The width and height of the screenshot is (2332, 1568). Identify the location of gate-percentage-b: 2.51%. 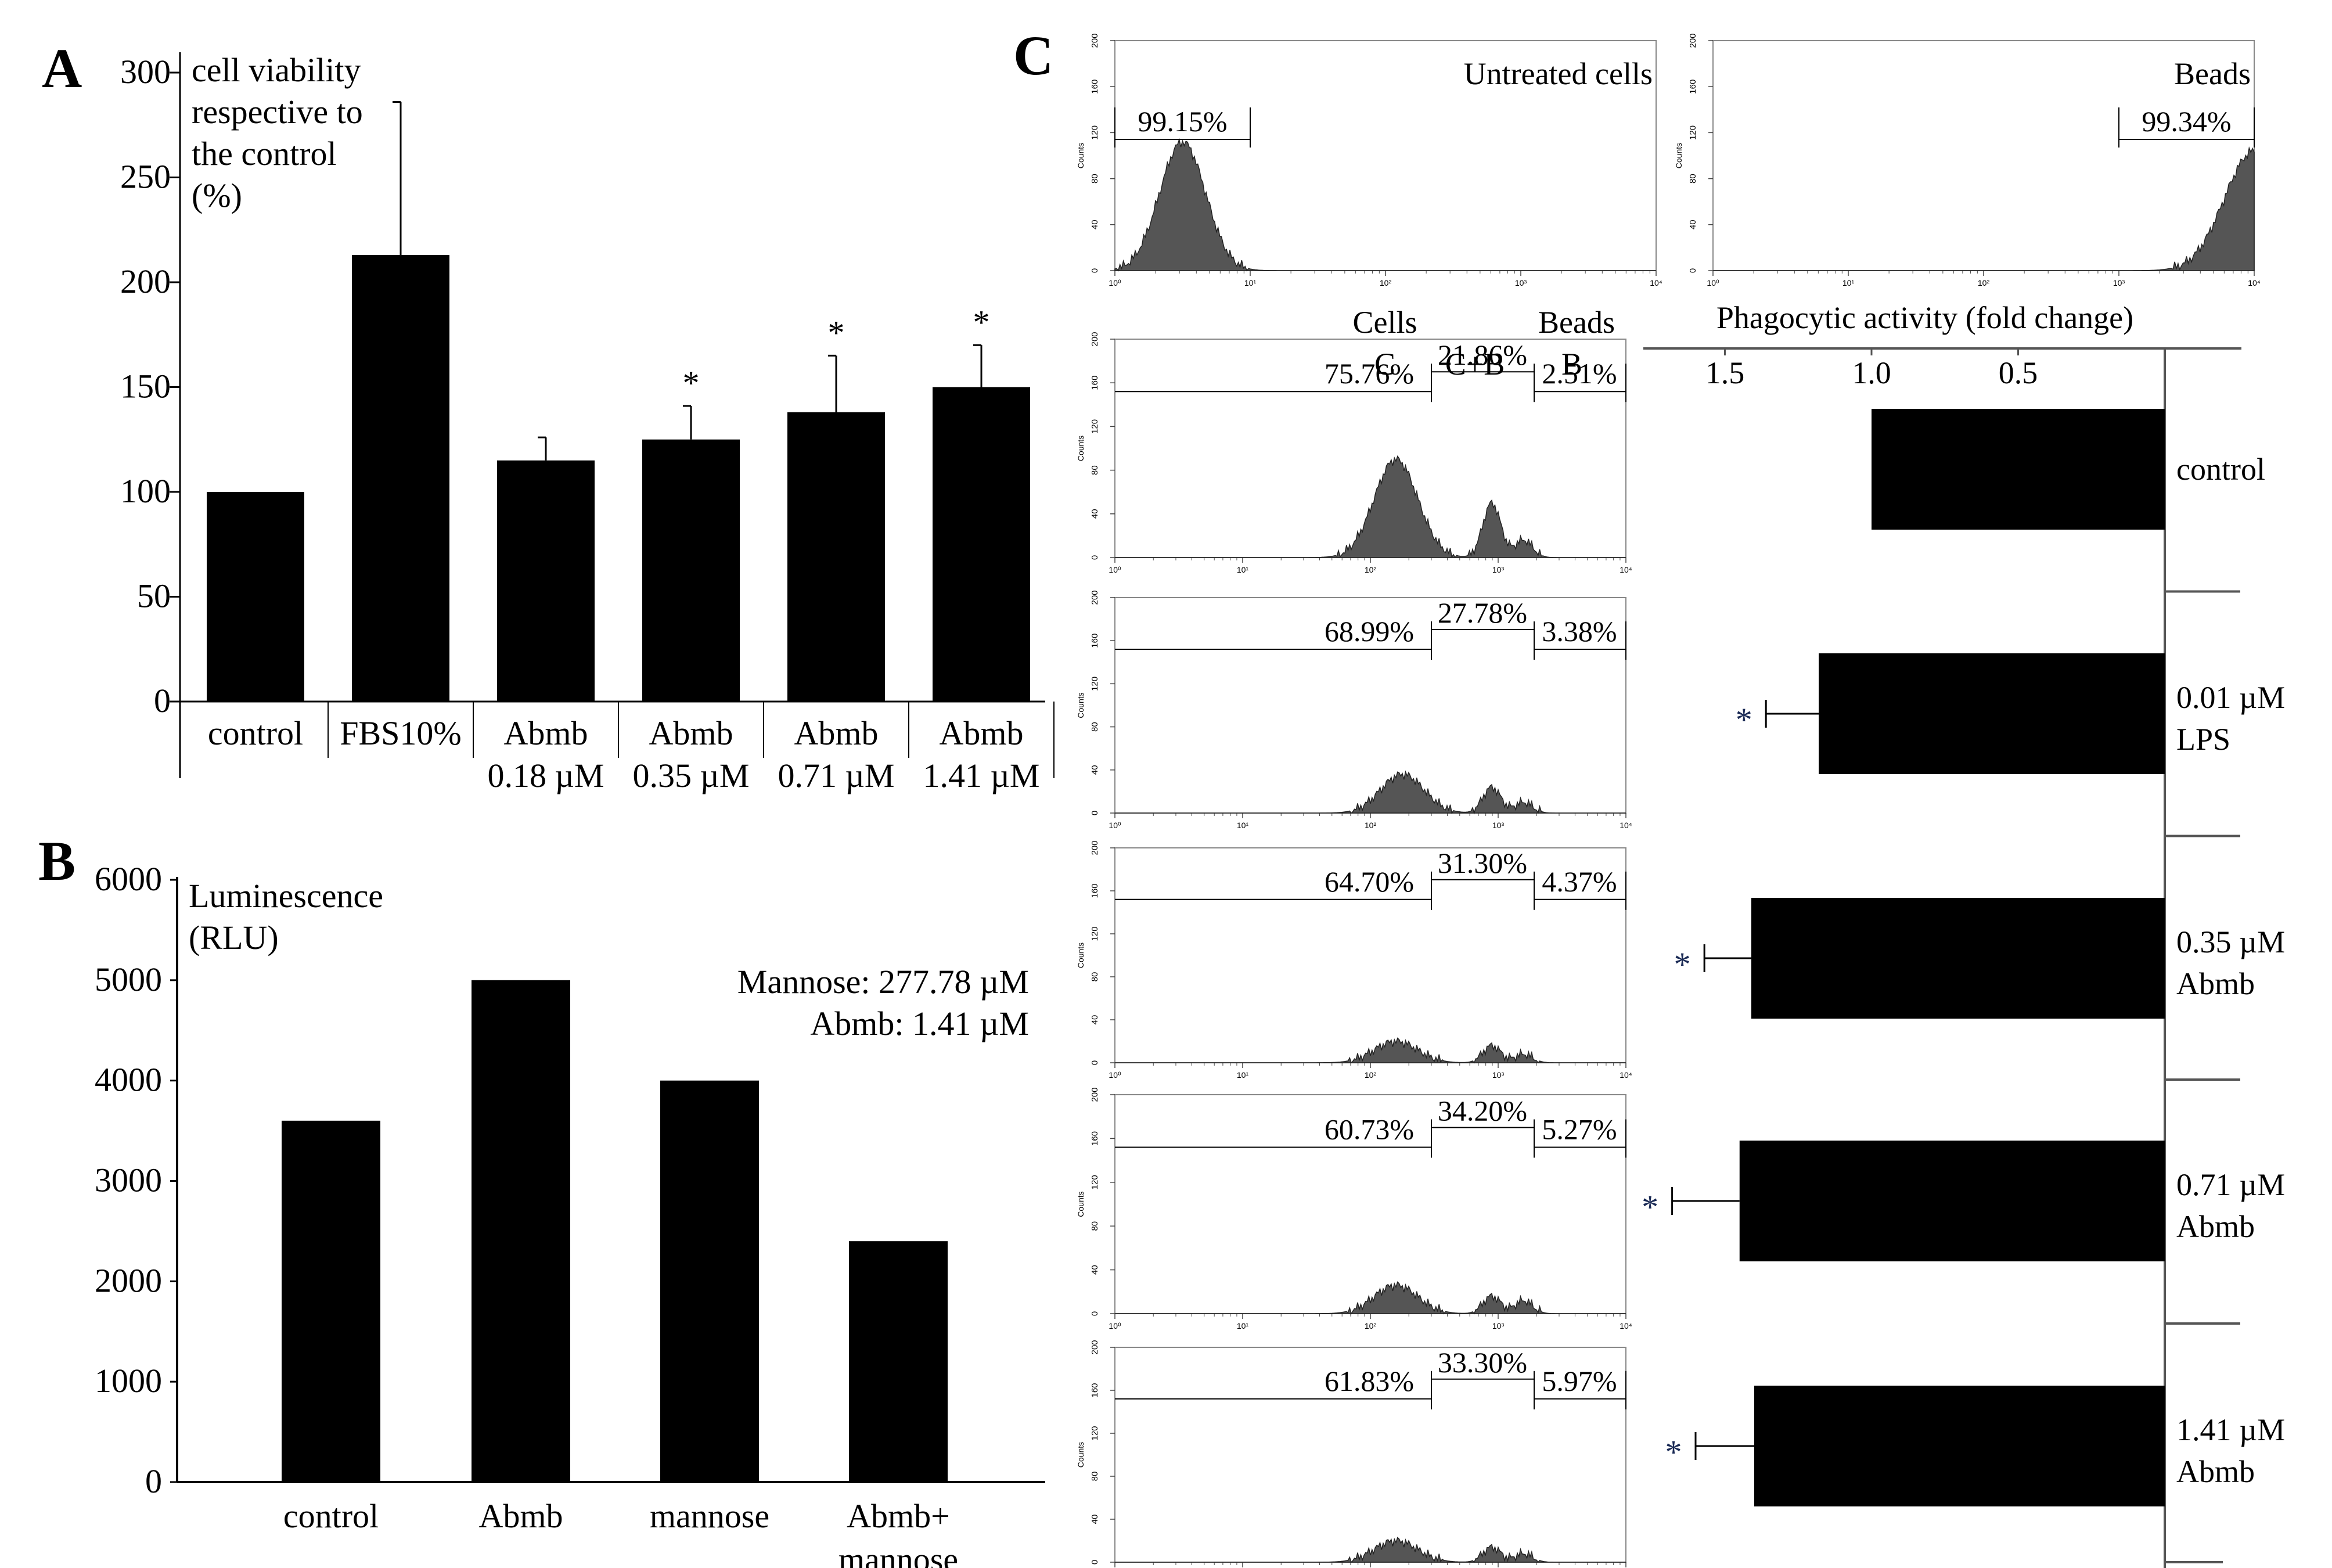
(1580, 373).